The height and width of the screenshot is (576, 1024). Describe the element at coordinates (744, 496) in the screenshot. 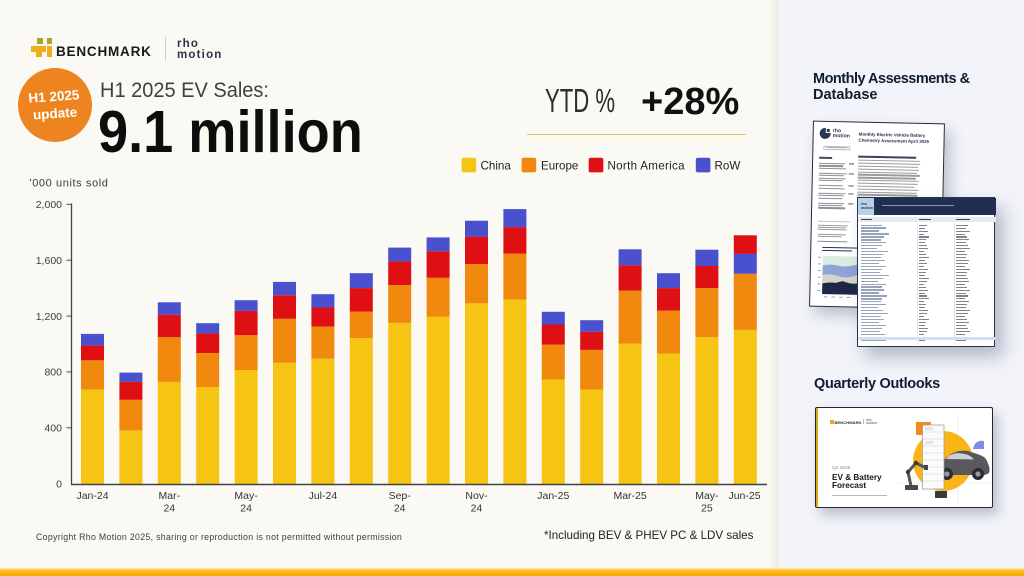

I see `svg-text: Jun-25` at that location.